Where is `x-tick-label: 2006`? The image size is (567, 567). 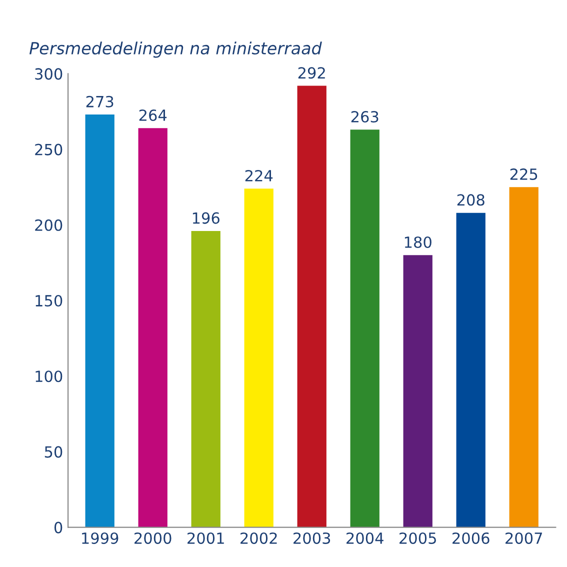
x-tick-label: 2006 is located at coordinates (471, 538).